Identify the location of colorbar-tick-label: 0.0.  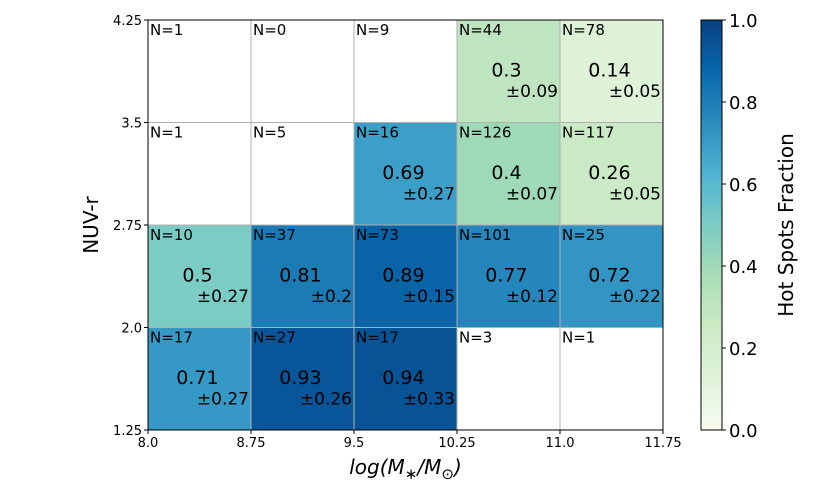
(743, 431).